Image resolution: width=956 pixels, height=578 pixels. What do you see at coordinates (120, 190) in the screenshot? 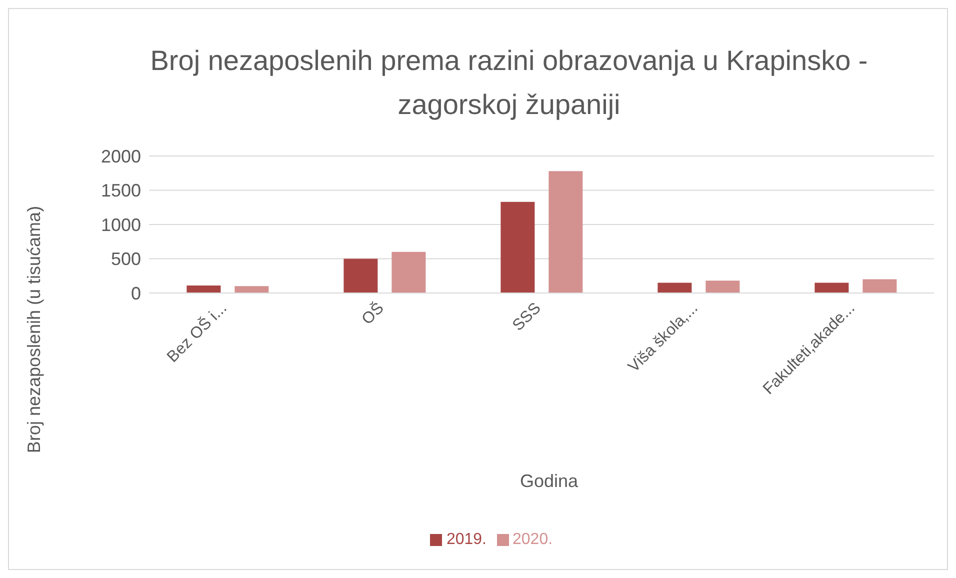
I see `y-tick-label: 1500` at bounding box center [120, 190].